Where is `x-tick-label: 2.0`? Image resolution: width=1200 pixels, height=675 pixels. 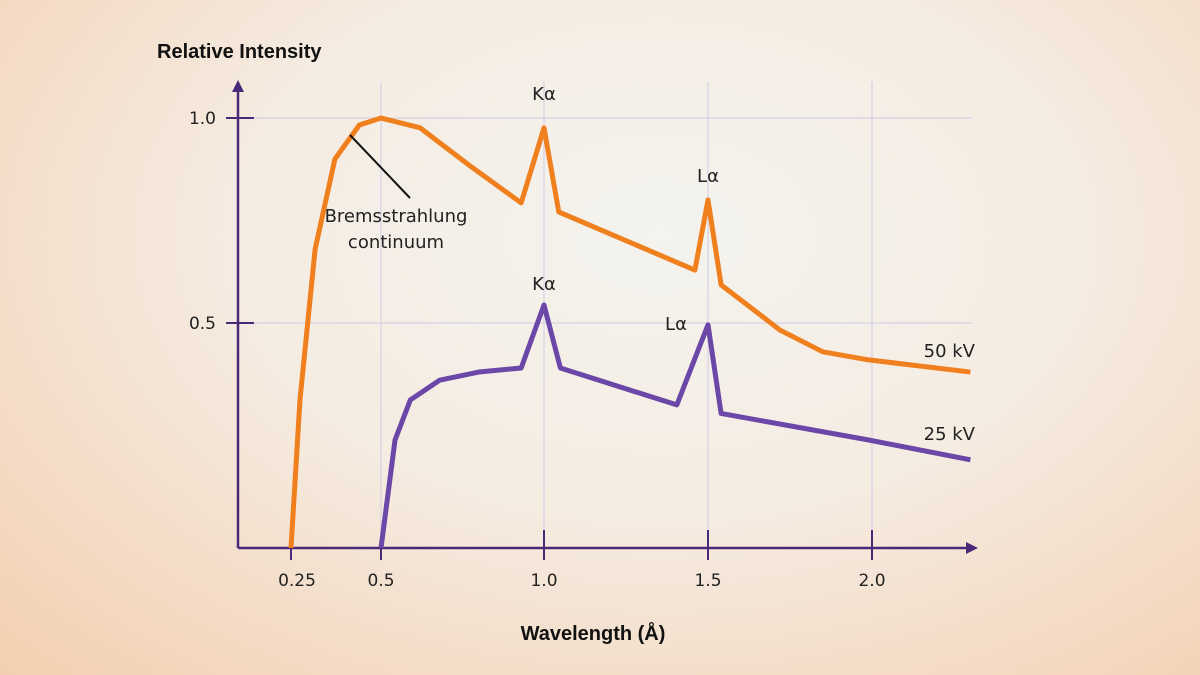 x-tick-label: 2.0 is located at coordinates (871, 581).